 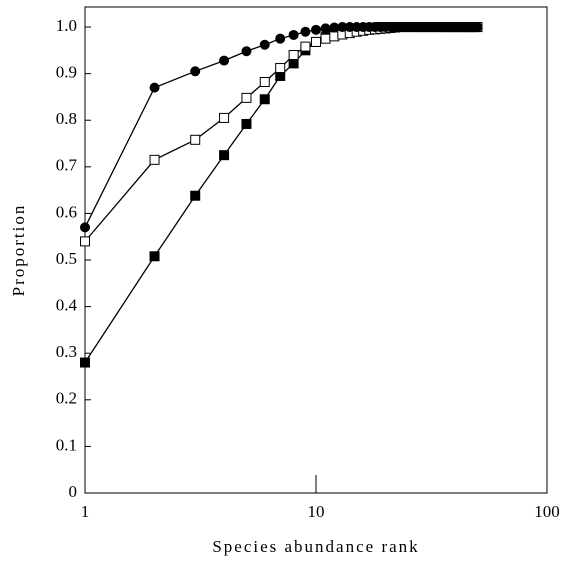 I want to click on x-axis-label: Species abundance rank, so click(x=315, y=546).